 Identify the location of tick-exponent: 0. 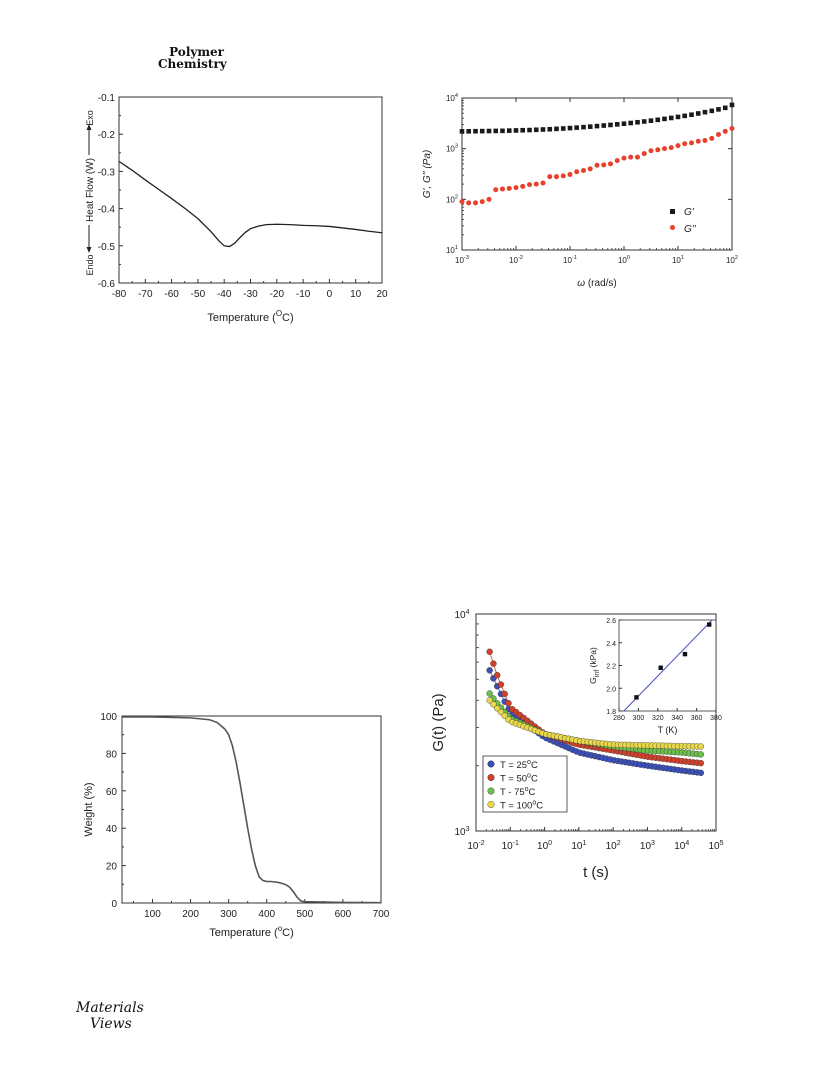
(628, 258).